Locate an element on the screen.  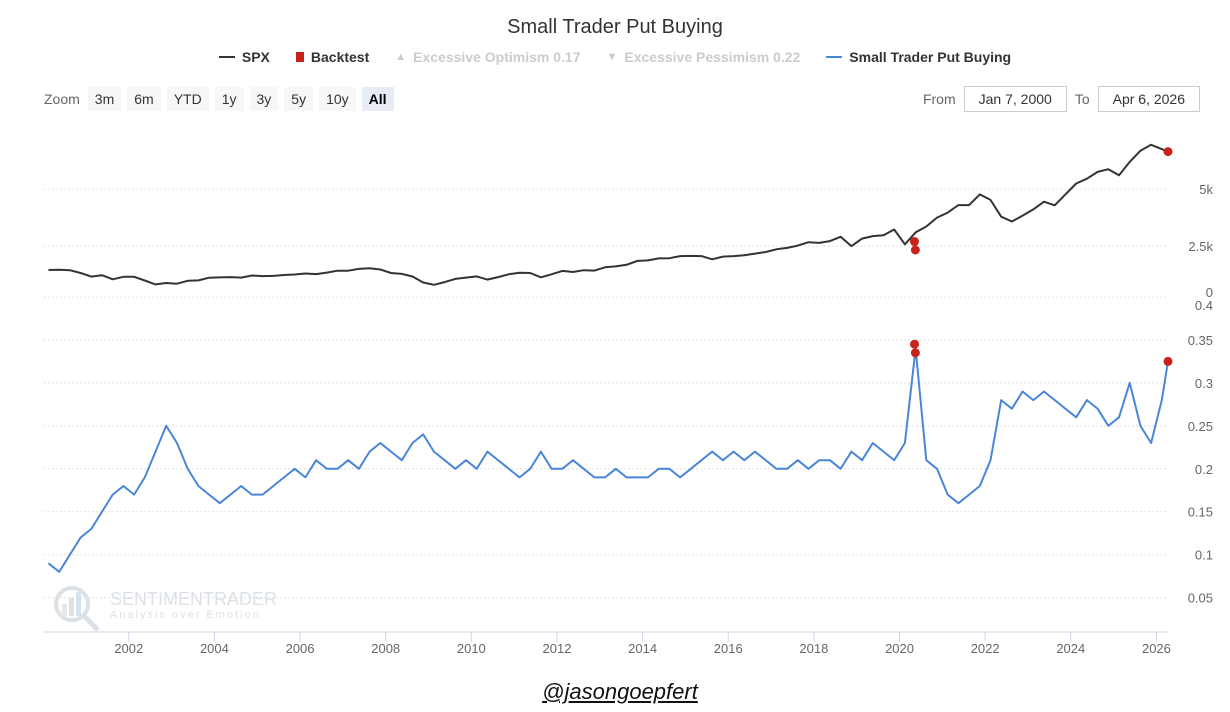
x-tick-label: 2024 is located at coordinates (1070, 648).